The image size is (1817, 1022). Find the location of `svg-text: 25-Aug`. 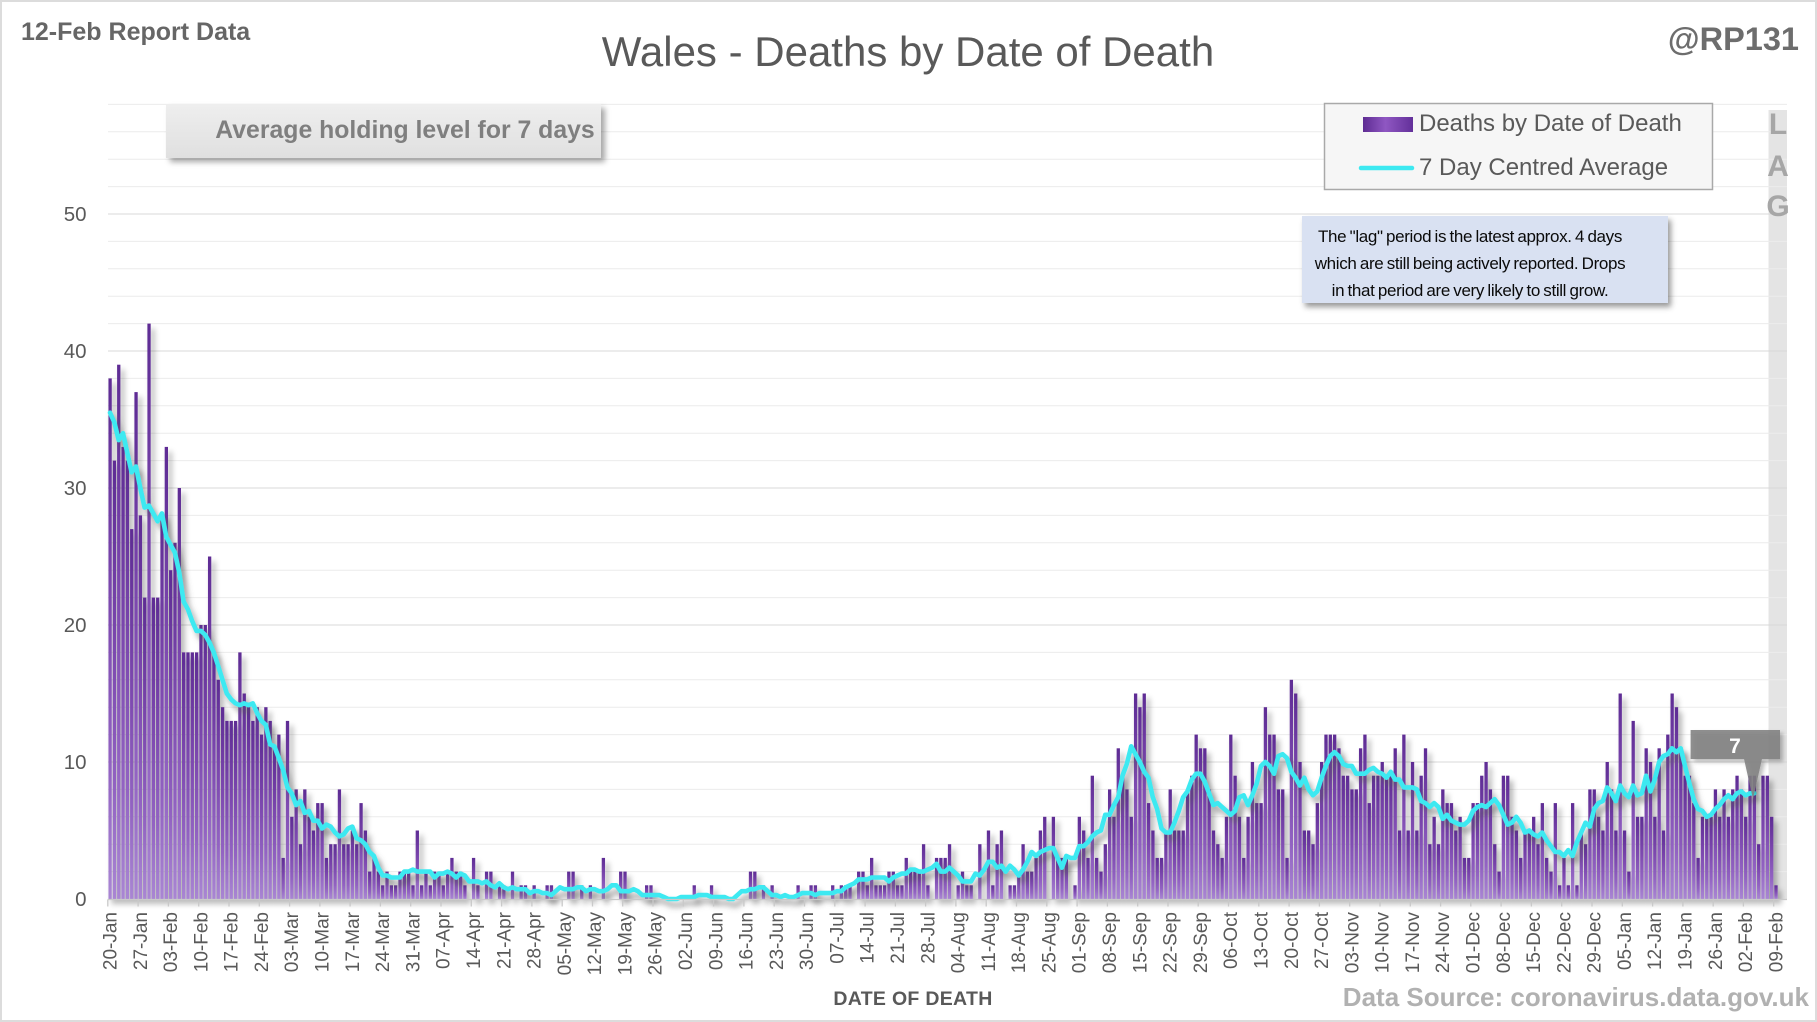

svg-text: 25-Aug is located at coordinates (1050, 942).